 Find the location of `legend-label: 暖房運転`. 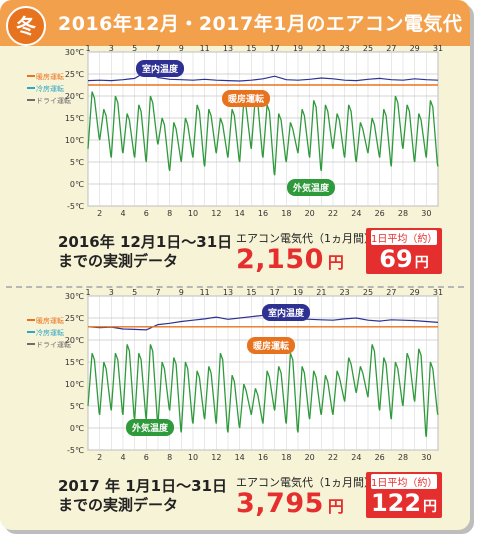

legend-label: 暖房運転 is located at coordinates (50, 76).